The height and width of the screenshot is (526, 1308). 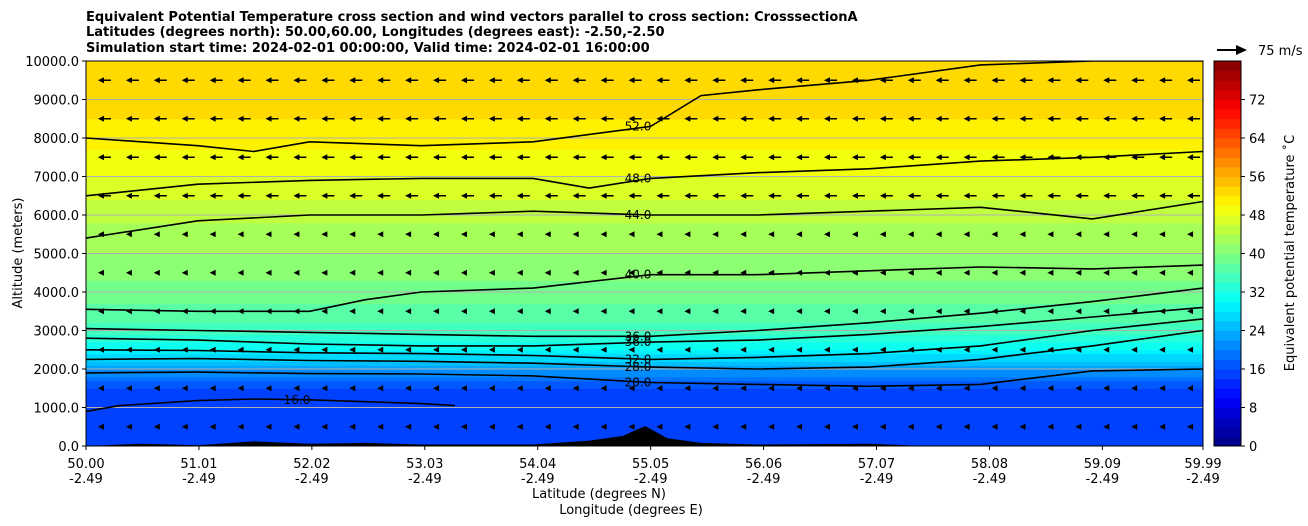 What do you see at coordinates (1257, 255) in the screenshot?
I see `colorbar-tick-label: 40` at bounding box center [1257, 255].